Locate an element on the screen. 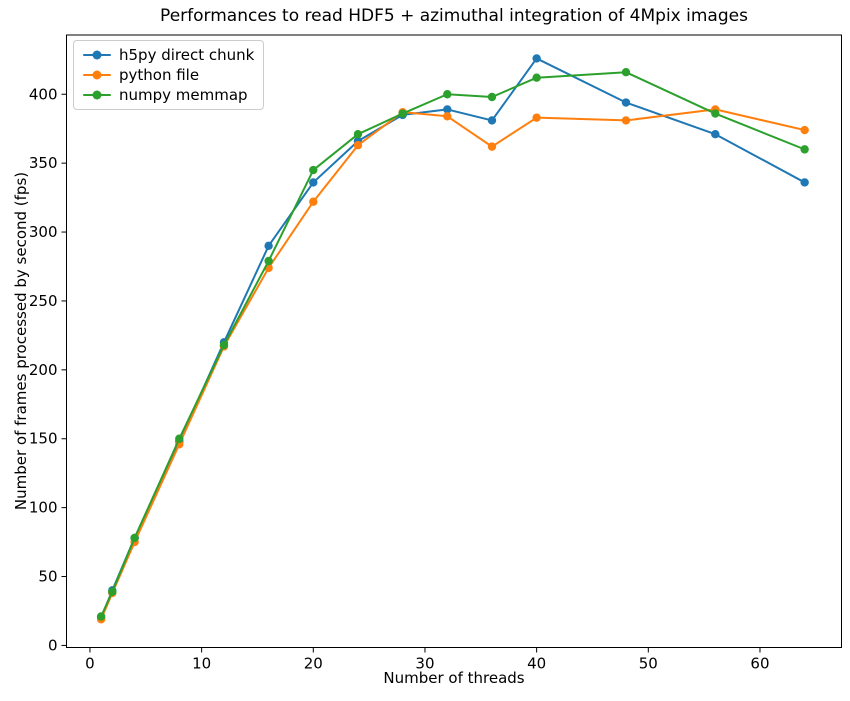  legend-line-marker-blue is located at coordinates (97, 55).